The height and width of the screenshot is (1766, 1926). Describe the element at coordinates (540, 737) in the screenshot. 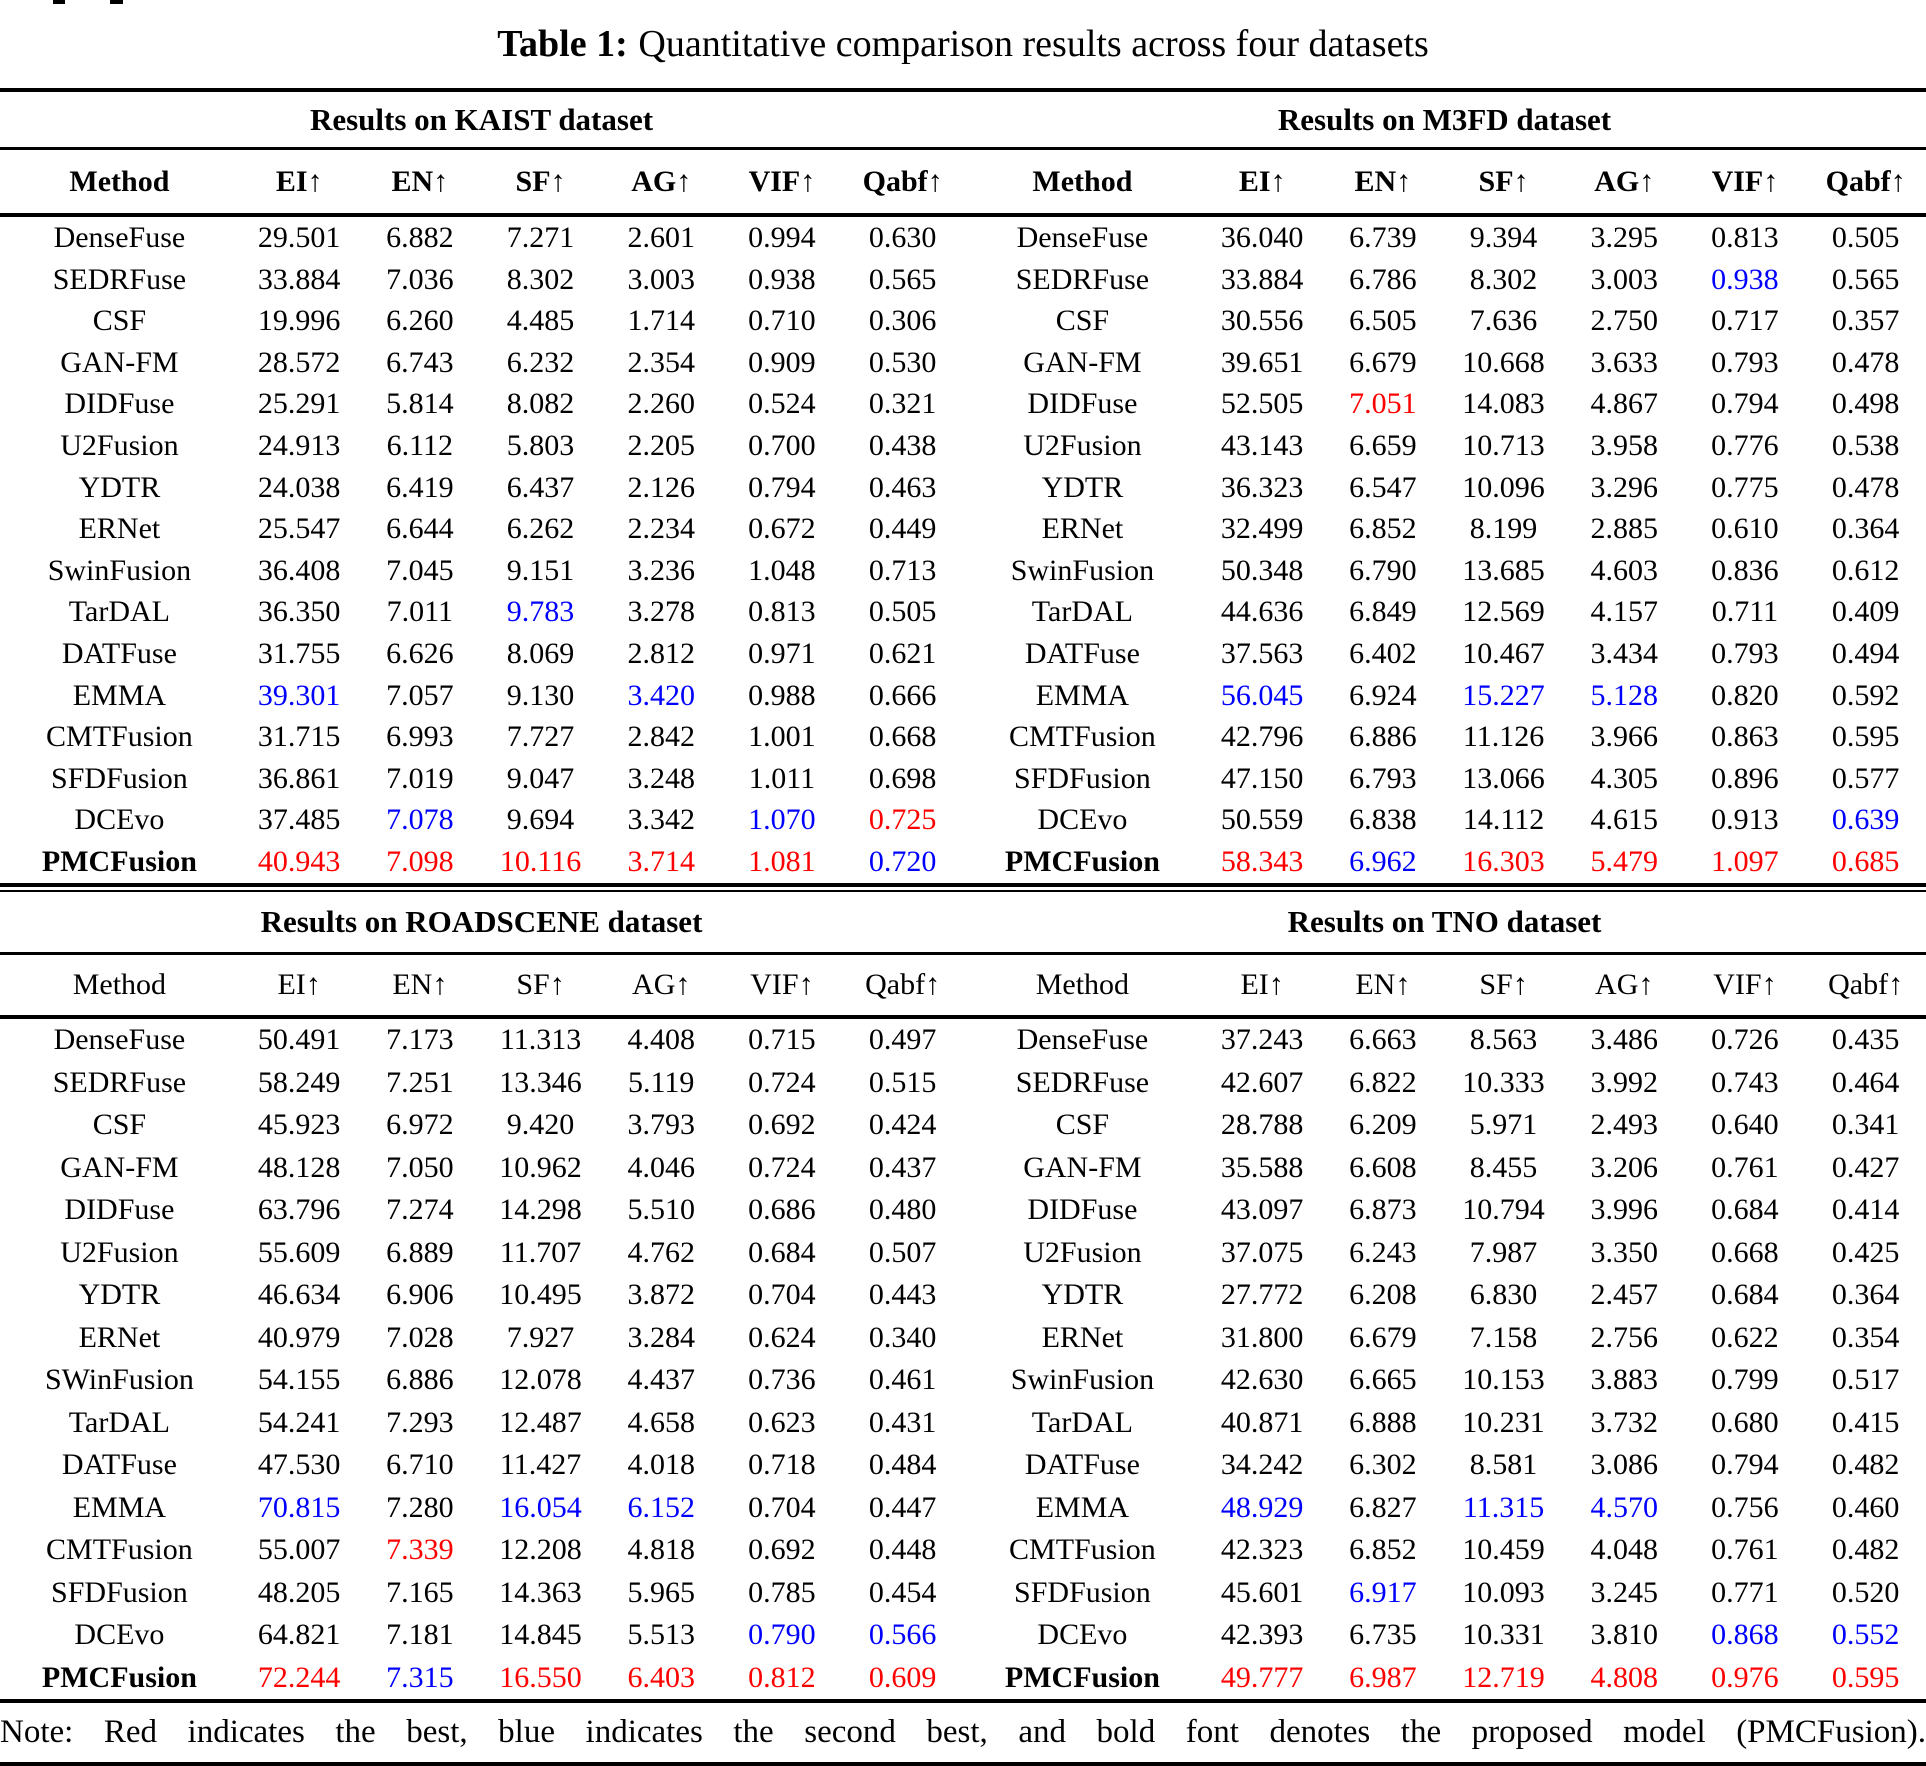

I see `value-cell: 7.727` at that location.